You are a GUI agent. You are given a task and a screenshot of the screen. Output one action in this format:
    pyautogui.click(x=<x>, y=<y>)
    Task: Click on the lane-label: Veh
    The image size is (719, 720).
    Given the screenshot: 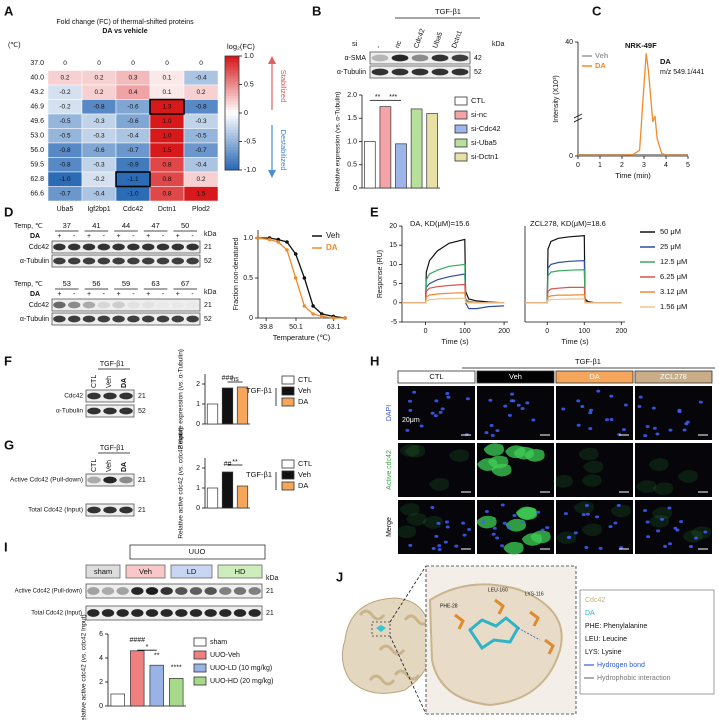 What is the action you would take?
    pyautogui.click(x=109, y=466)
    